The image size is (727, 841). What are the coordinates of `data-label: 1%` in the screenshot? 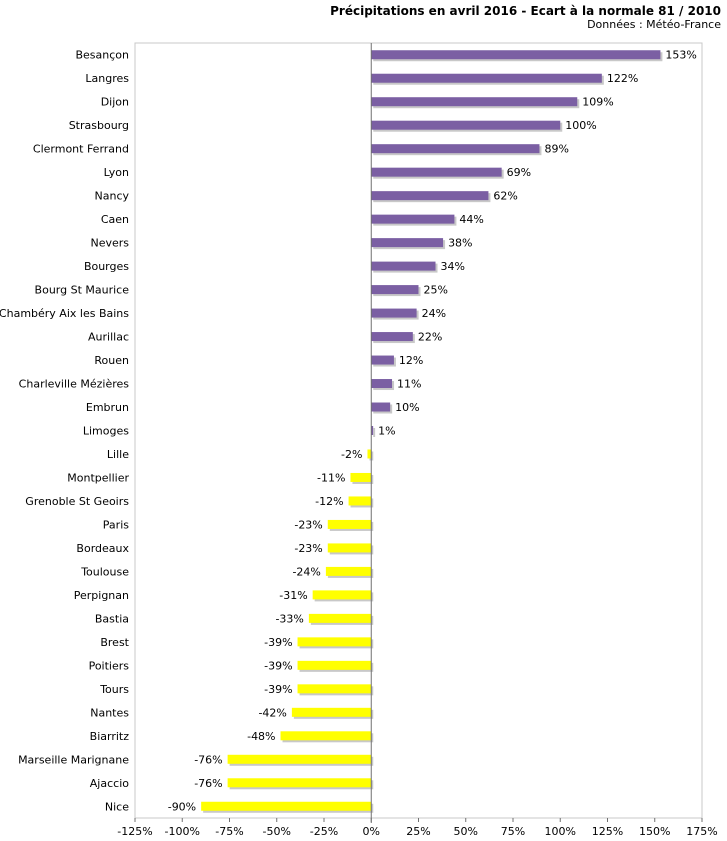 It's located at (386, 431).